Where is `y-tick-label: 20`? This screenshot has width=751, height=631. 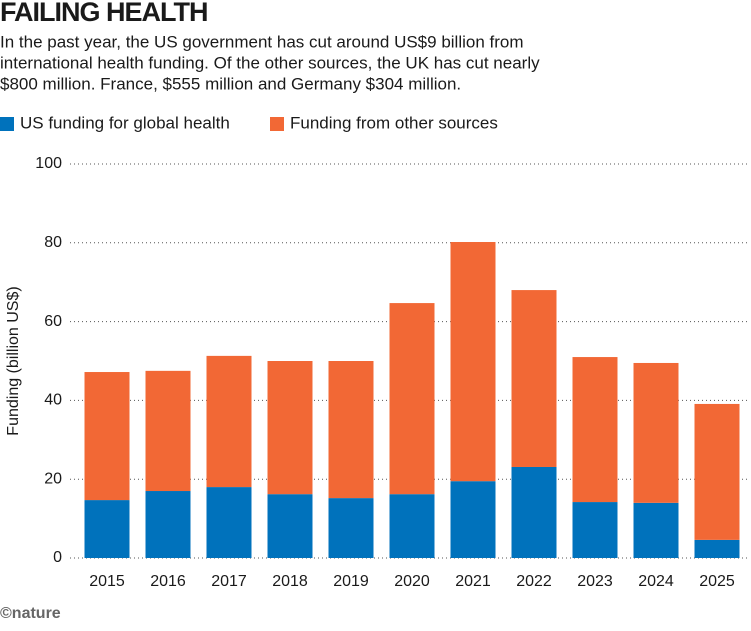 y-tick-label: 20 is located at coordinates (53, 478).